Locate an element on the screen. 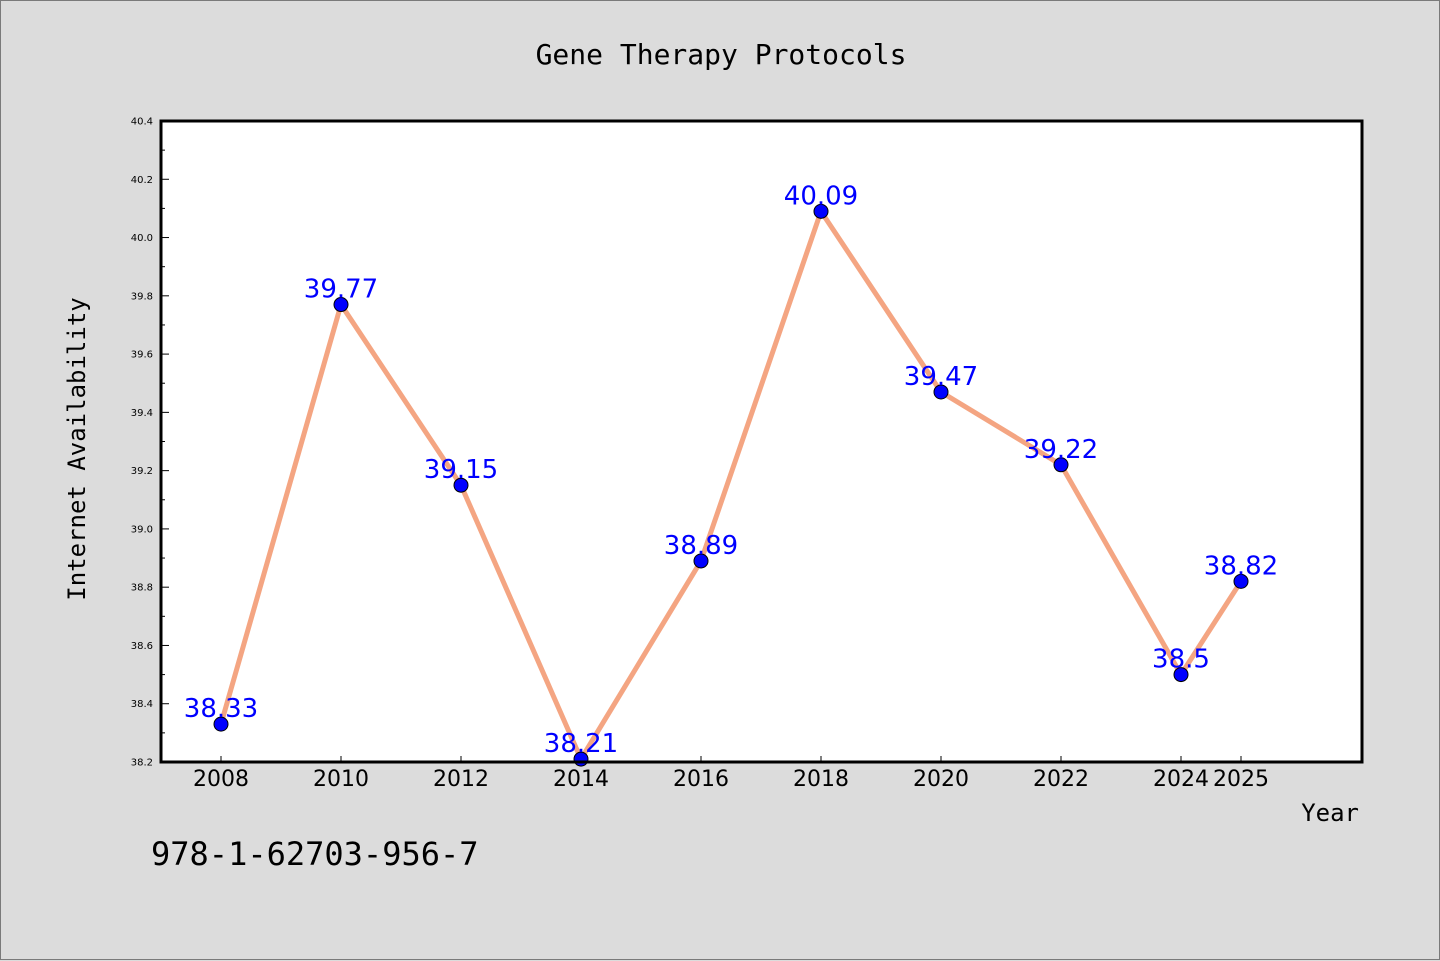 Image resolution: width=1440 pixels, height=961 pixels. x-tick-label: 2010 is located at coordinates (341, 779).